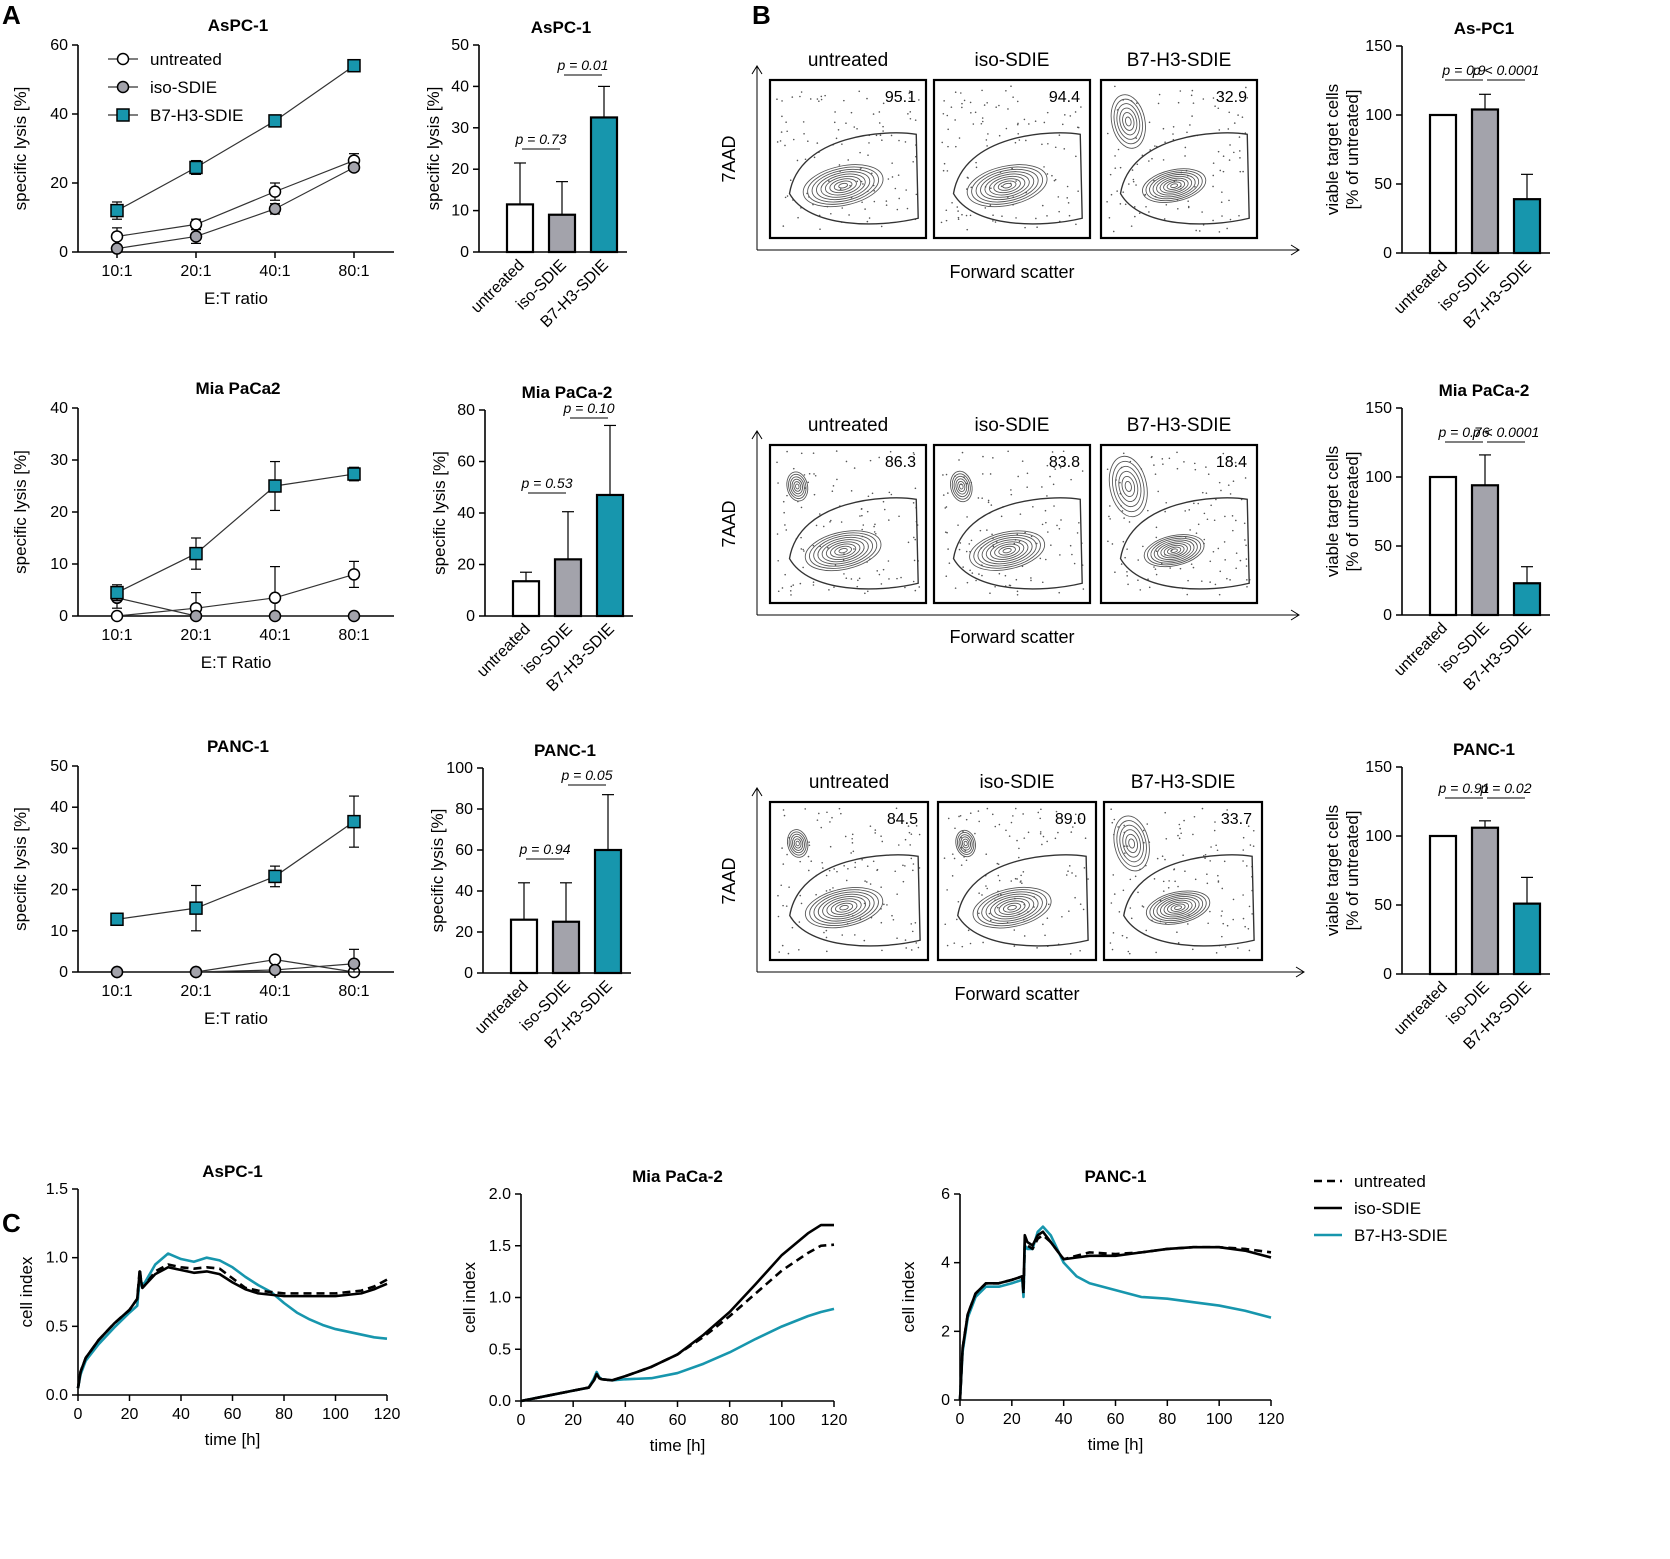  Describe the element at coordinates (1116, 1419) in the screenshot. I see `xtick-label: 60` at that location.